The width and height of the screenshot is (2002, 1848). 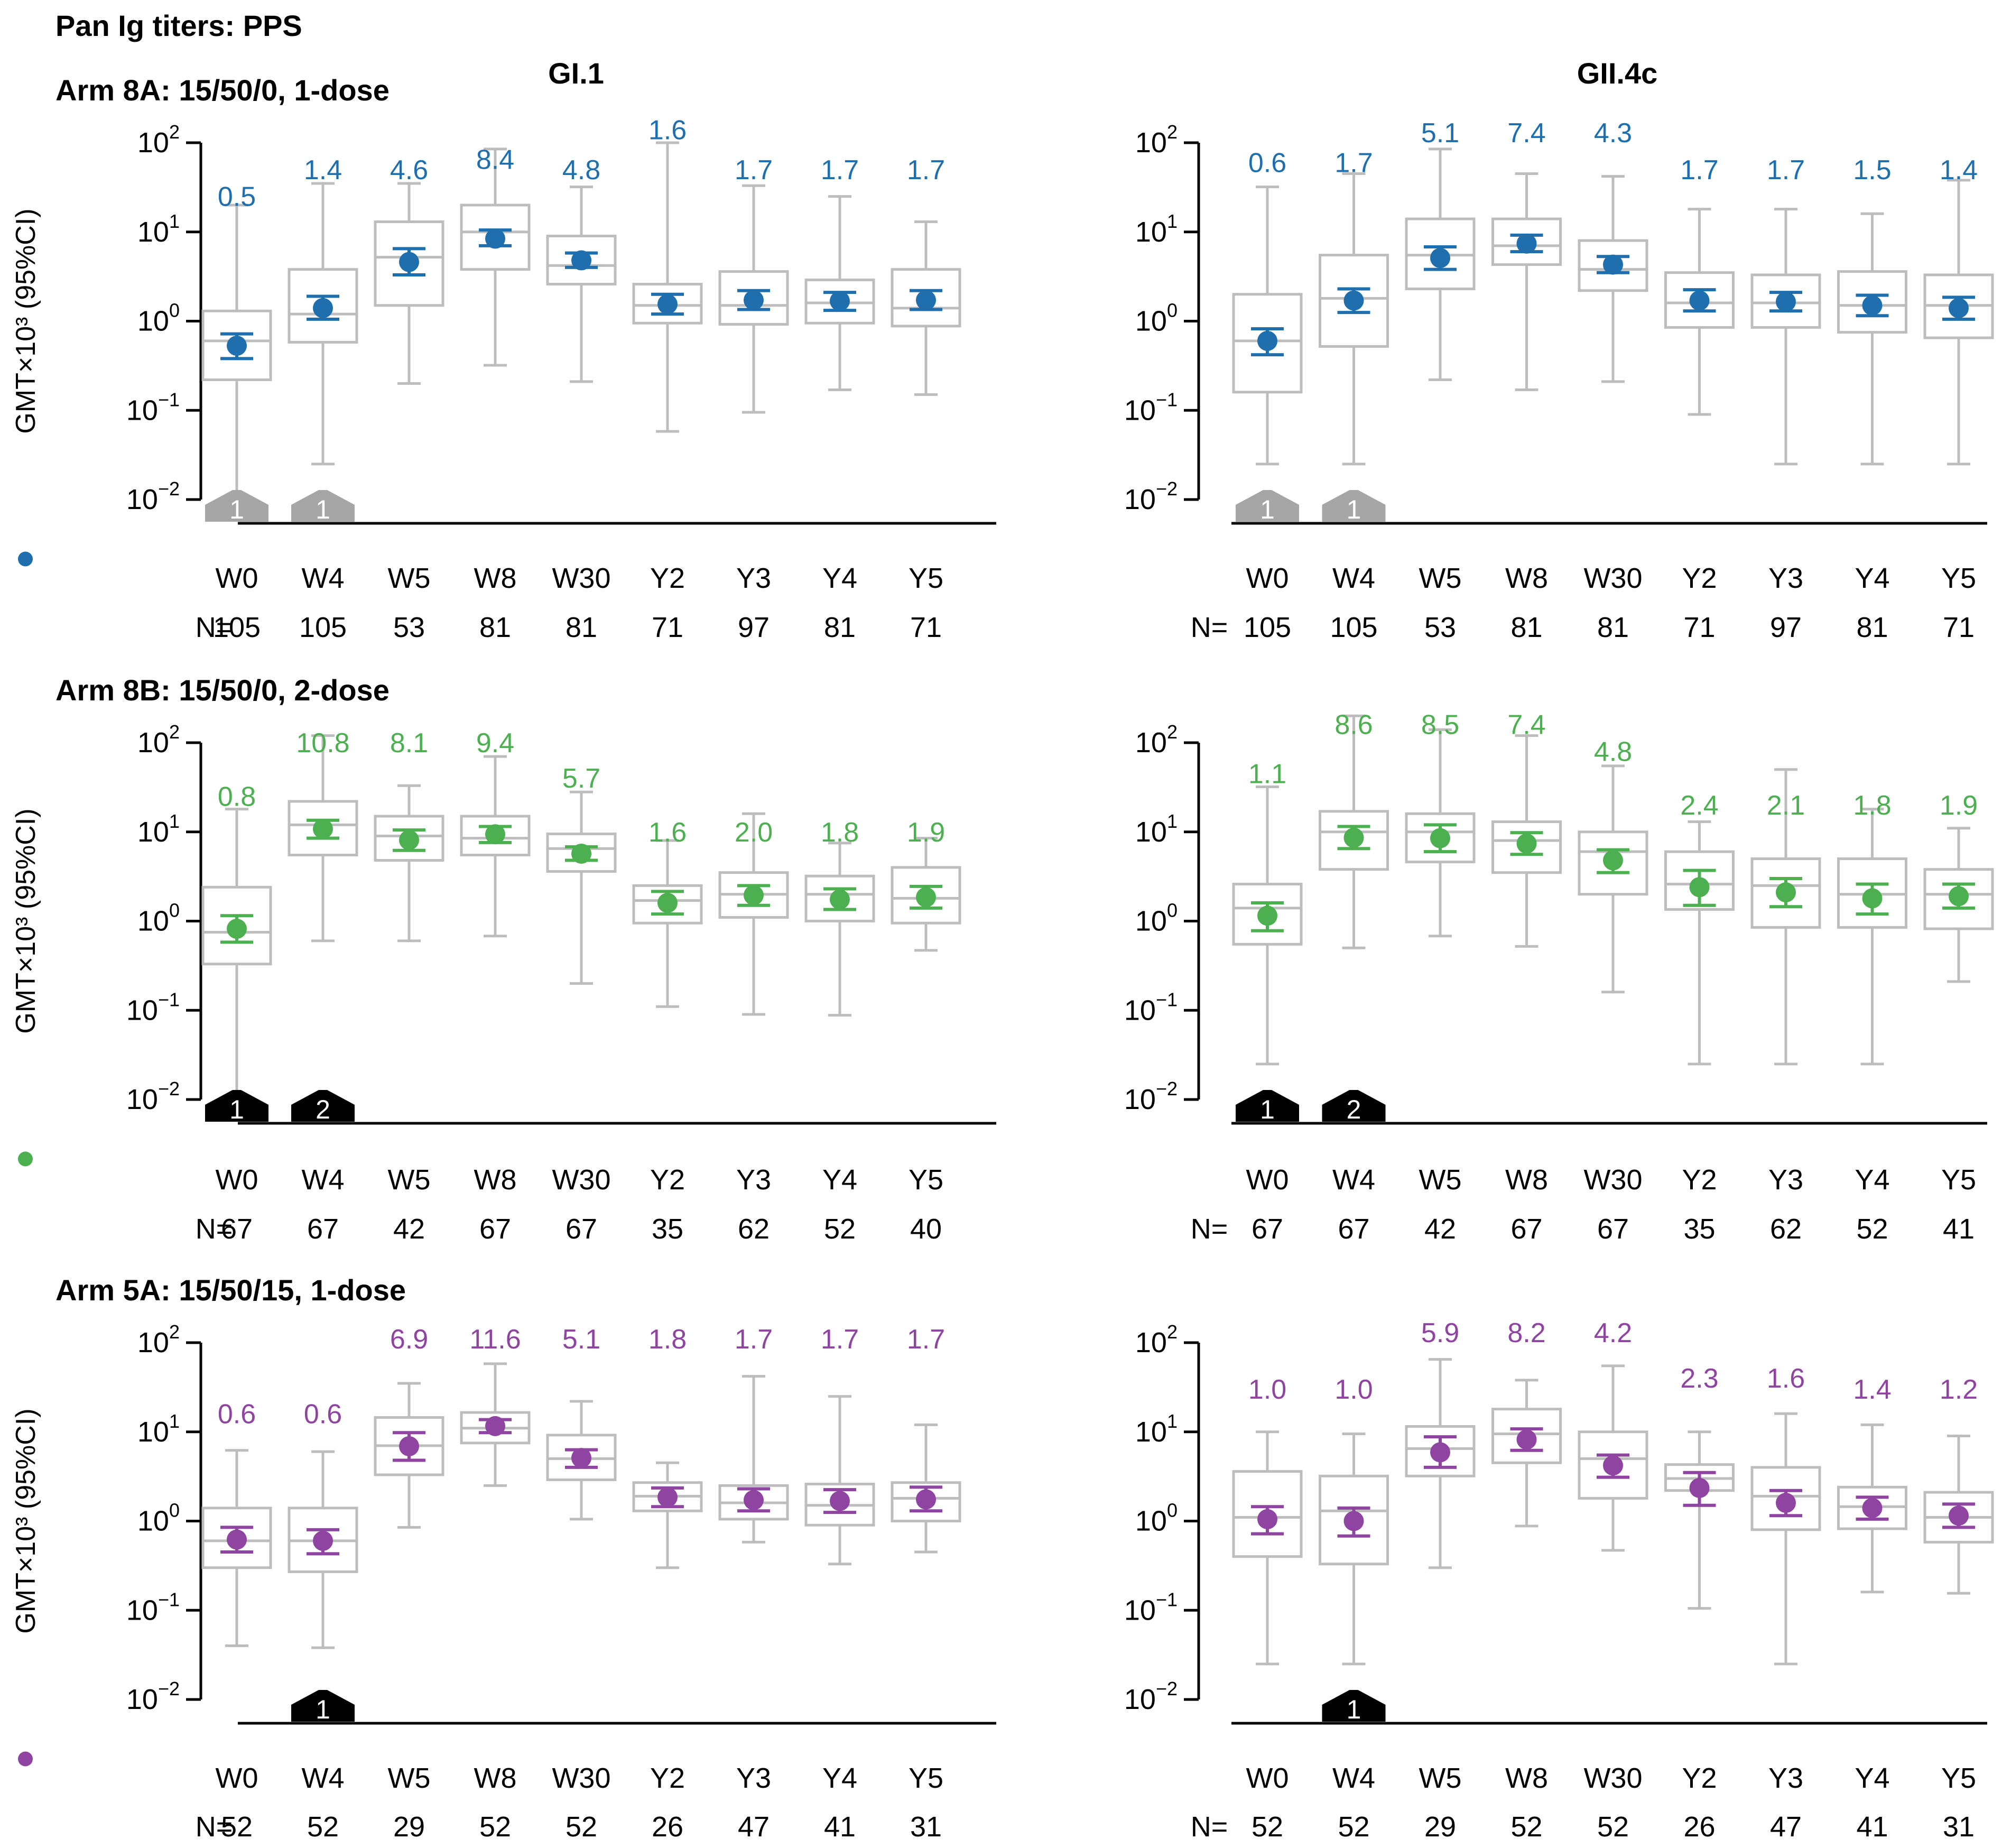 What do you see at coordinates (1441, 1778) in the screenshot?
I see `x-tick-label: W5` at bounding box center [1441, 1778].